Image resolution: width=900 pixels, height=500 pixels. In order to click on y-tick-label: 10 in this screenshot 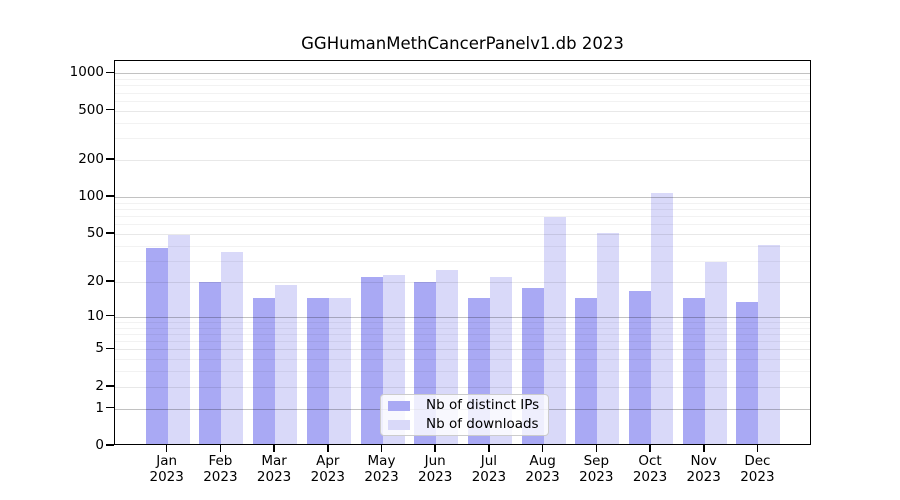, I will do `click(95, 315)`.